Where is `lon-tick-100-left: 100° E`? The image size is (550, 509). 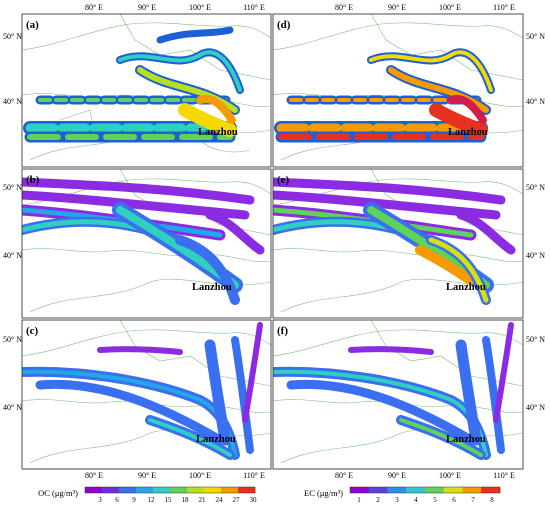
lon-tick-100-left: 100° E is located at coordinates (200, 7).